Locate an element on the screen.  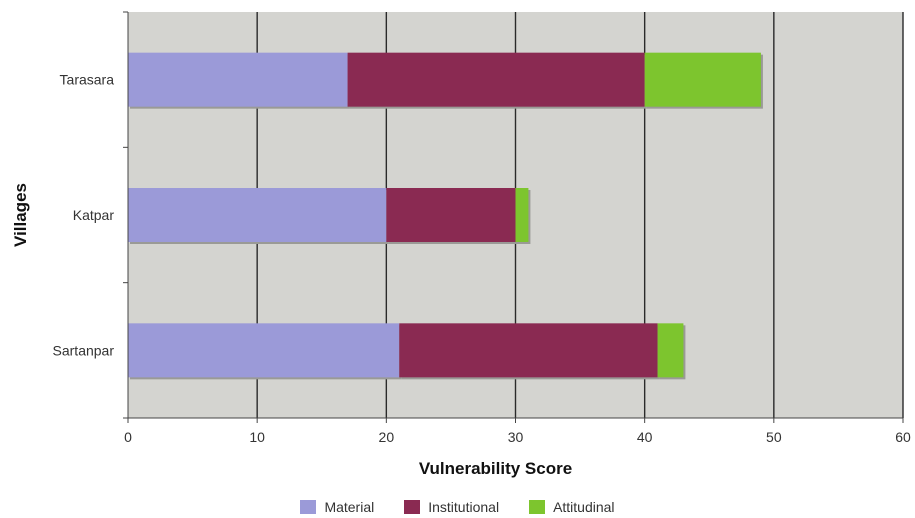
category-label: Sartanpar is located at coordinates (84, 350).